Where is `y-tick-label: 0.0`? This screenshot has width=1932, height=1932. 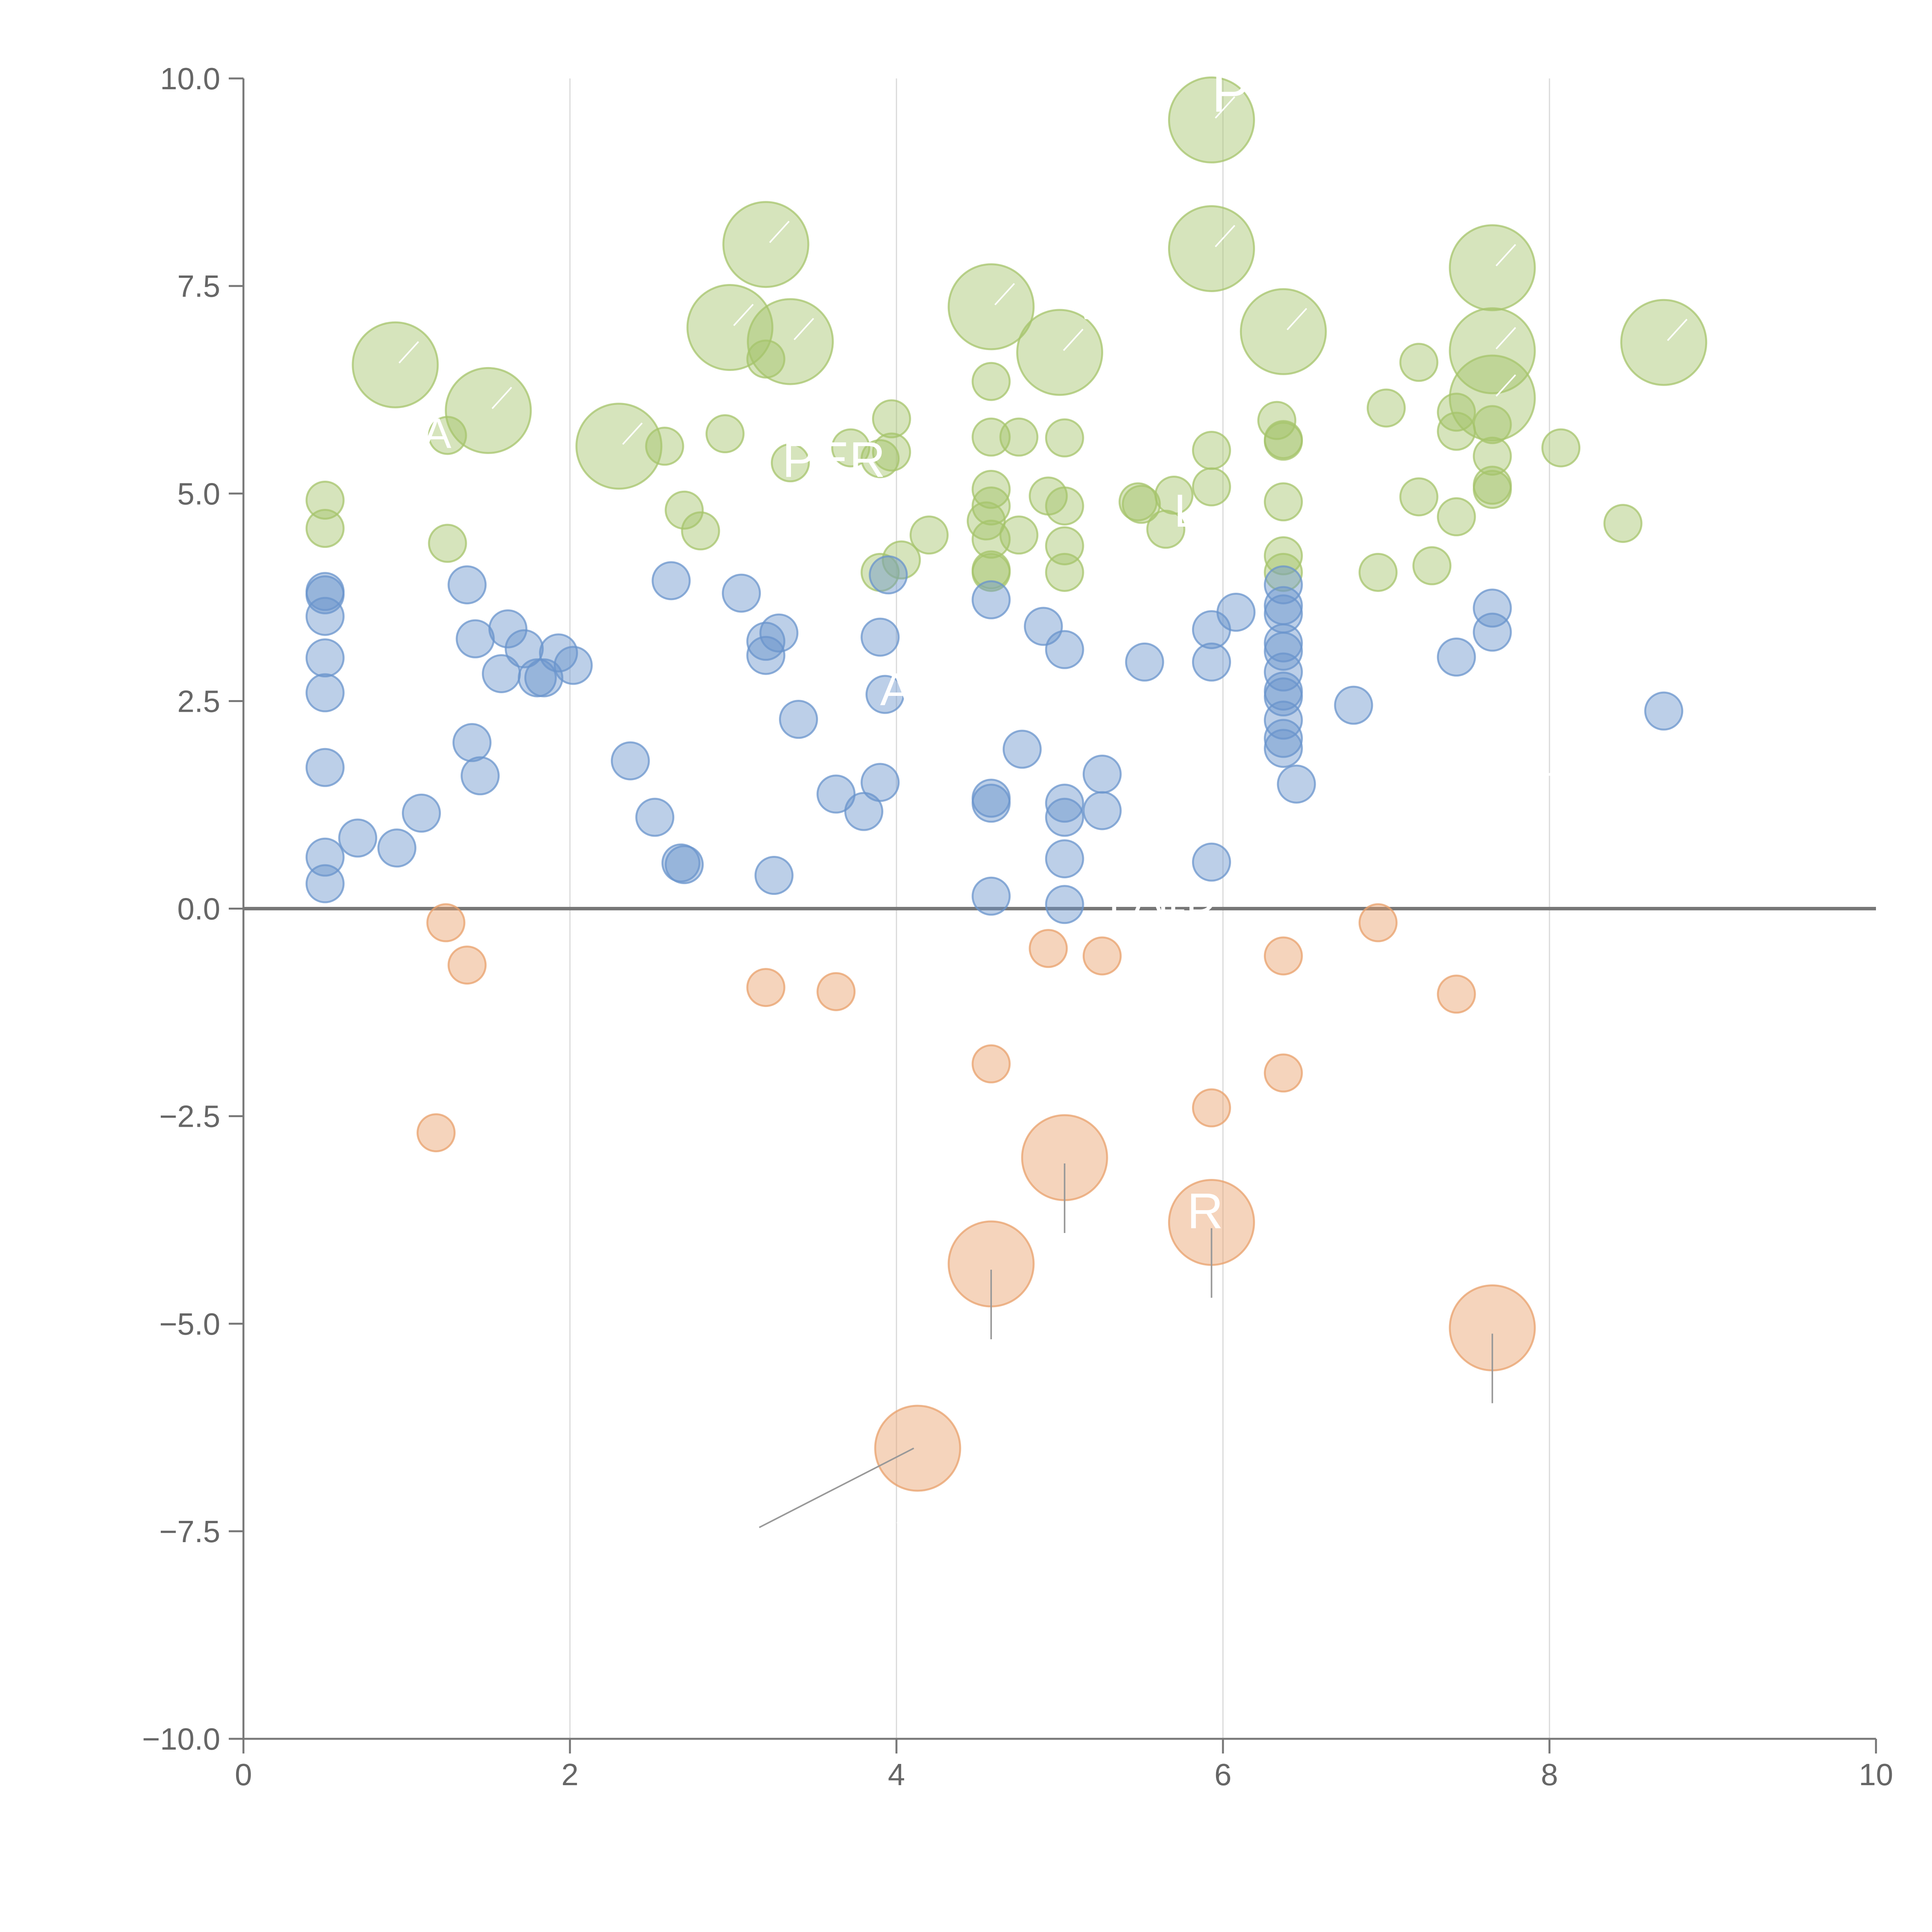 y-tick-label: 0.0 is located at coordinates (198, 909).